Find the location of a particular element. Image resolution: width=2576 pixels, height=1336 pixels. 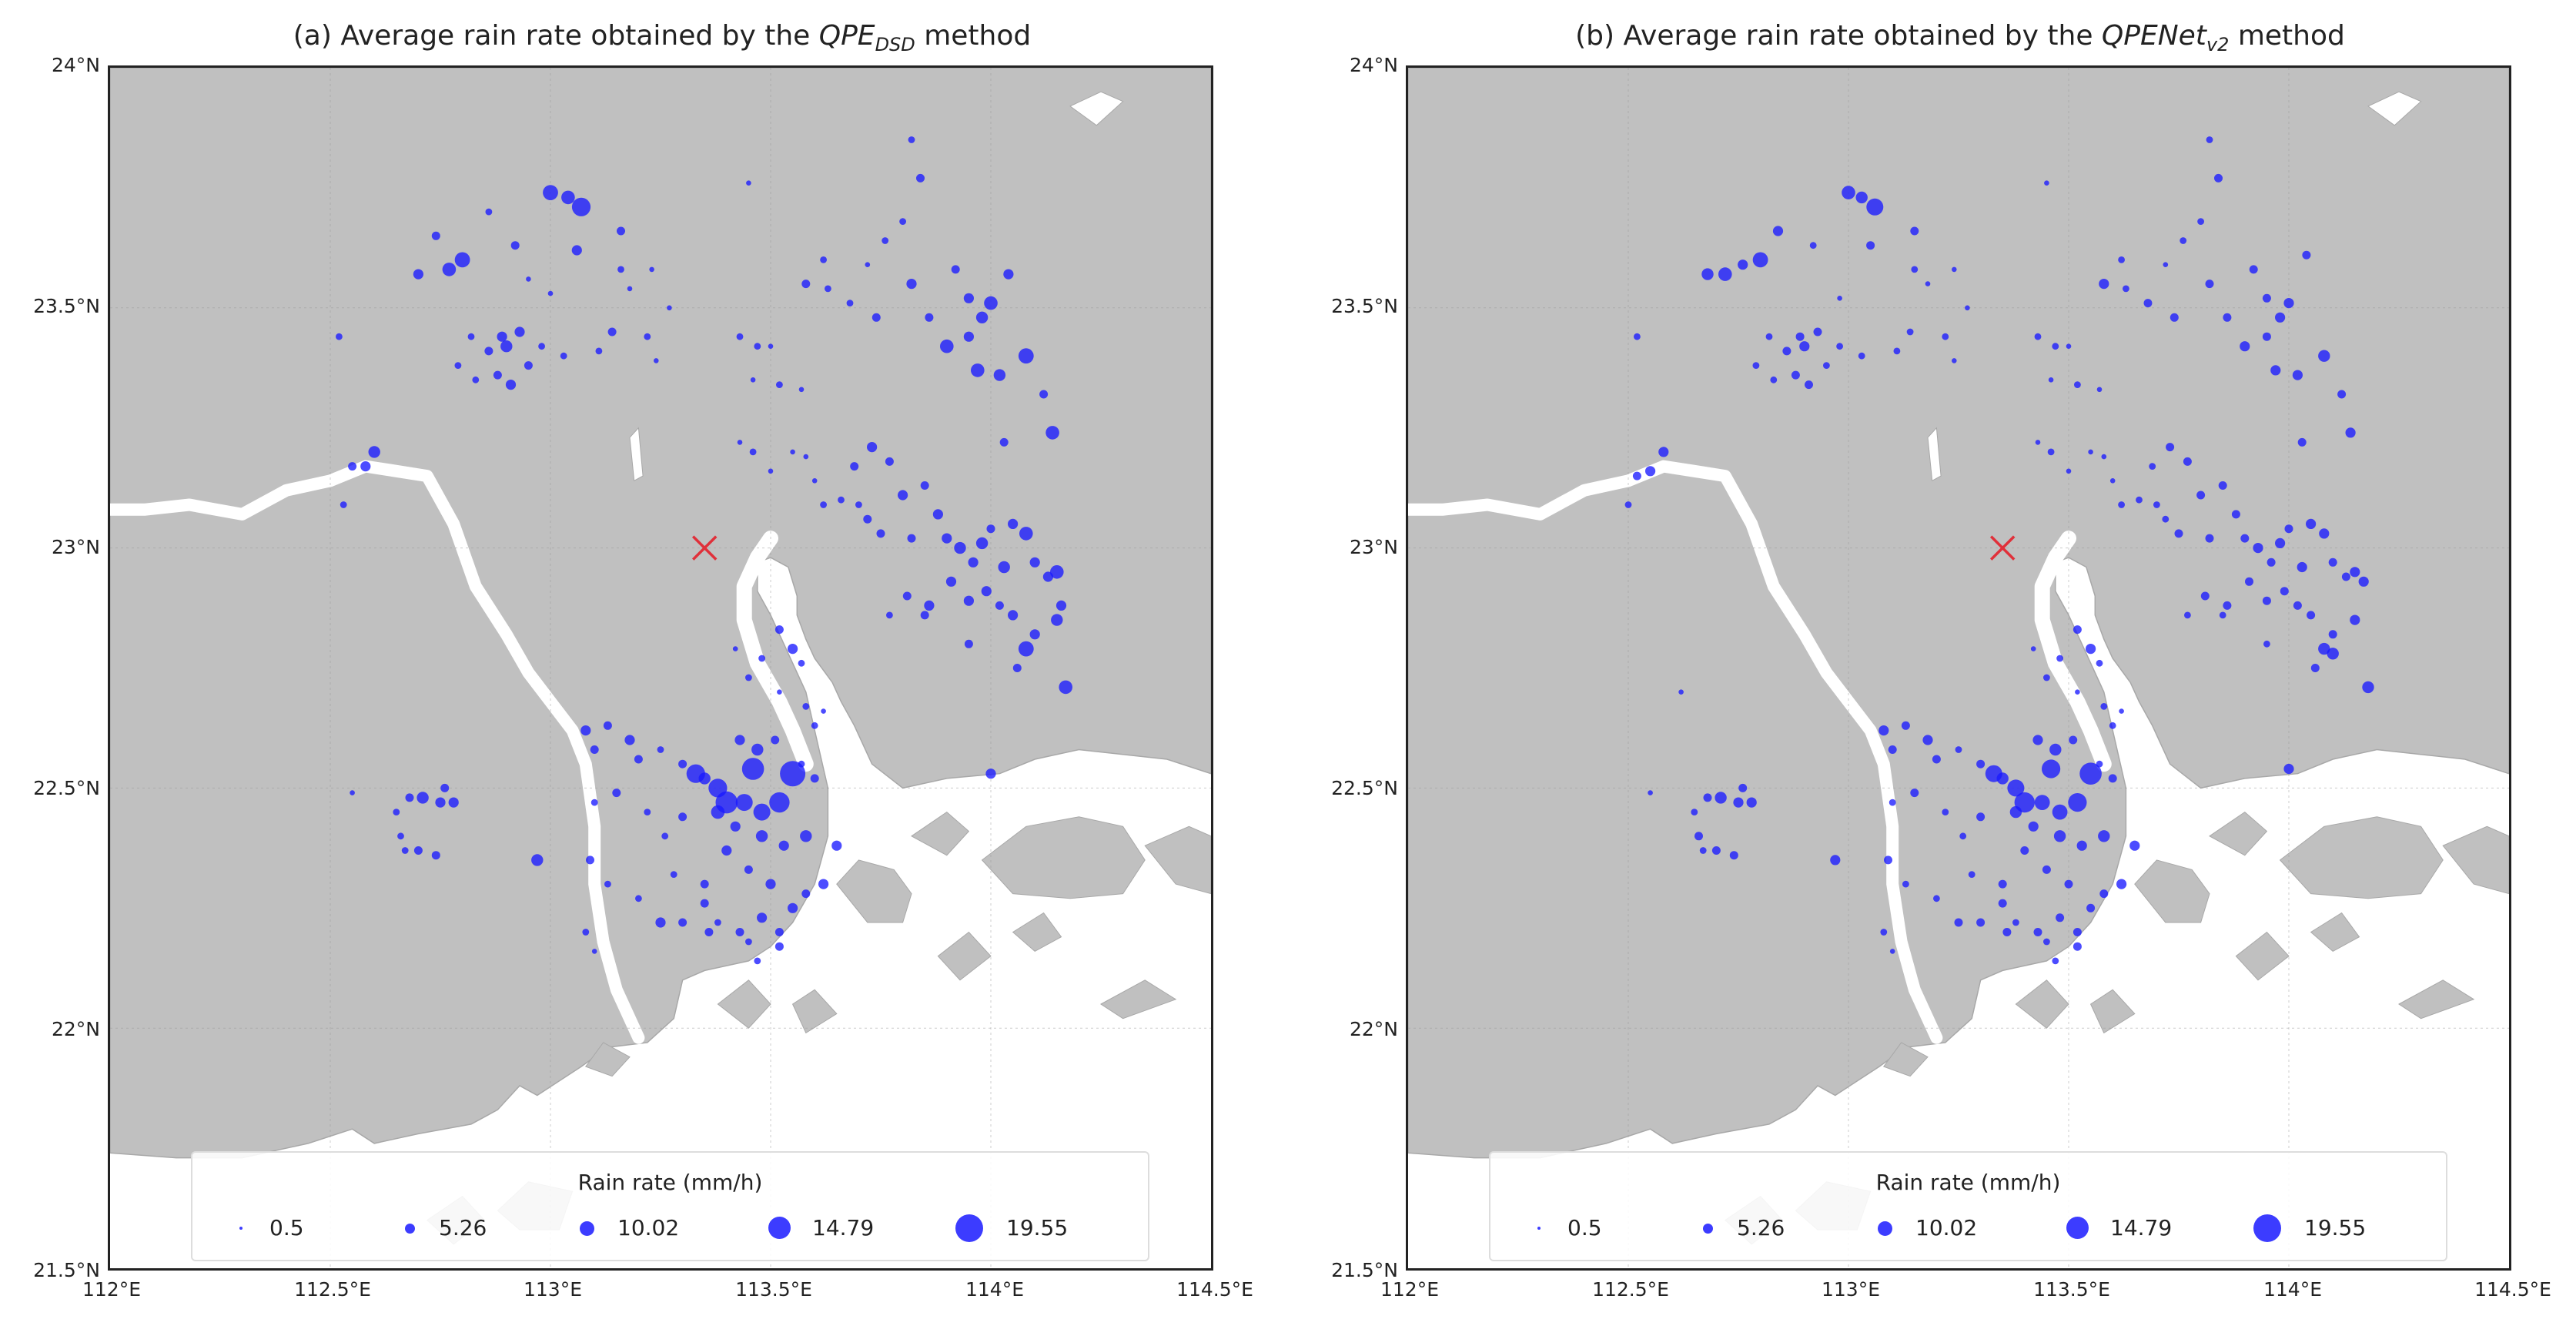

legend-value: 19.55 is located at coordinates (1037, 1228).